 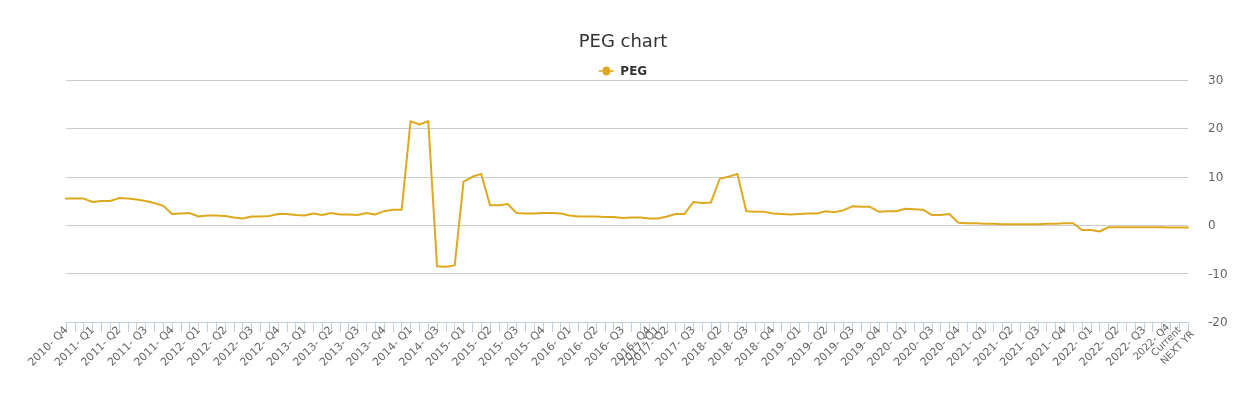 I want to click on y-tick-label: 10, so click(x=1216, y=176).